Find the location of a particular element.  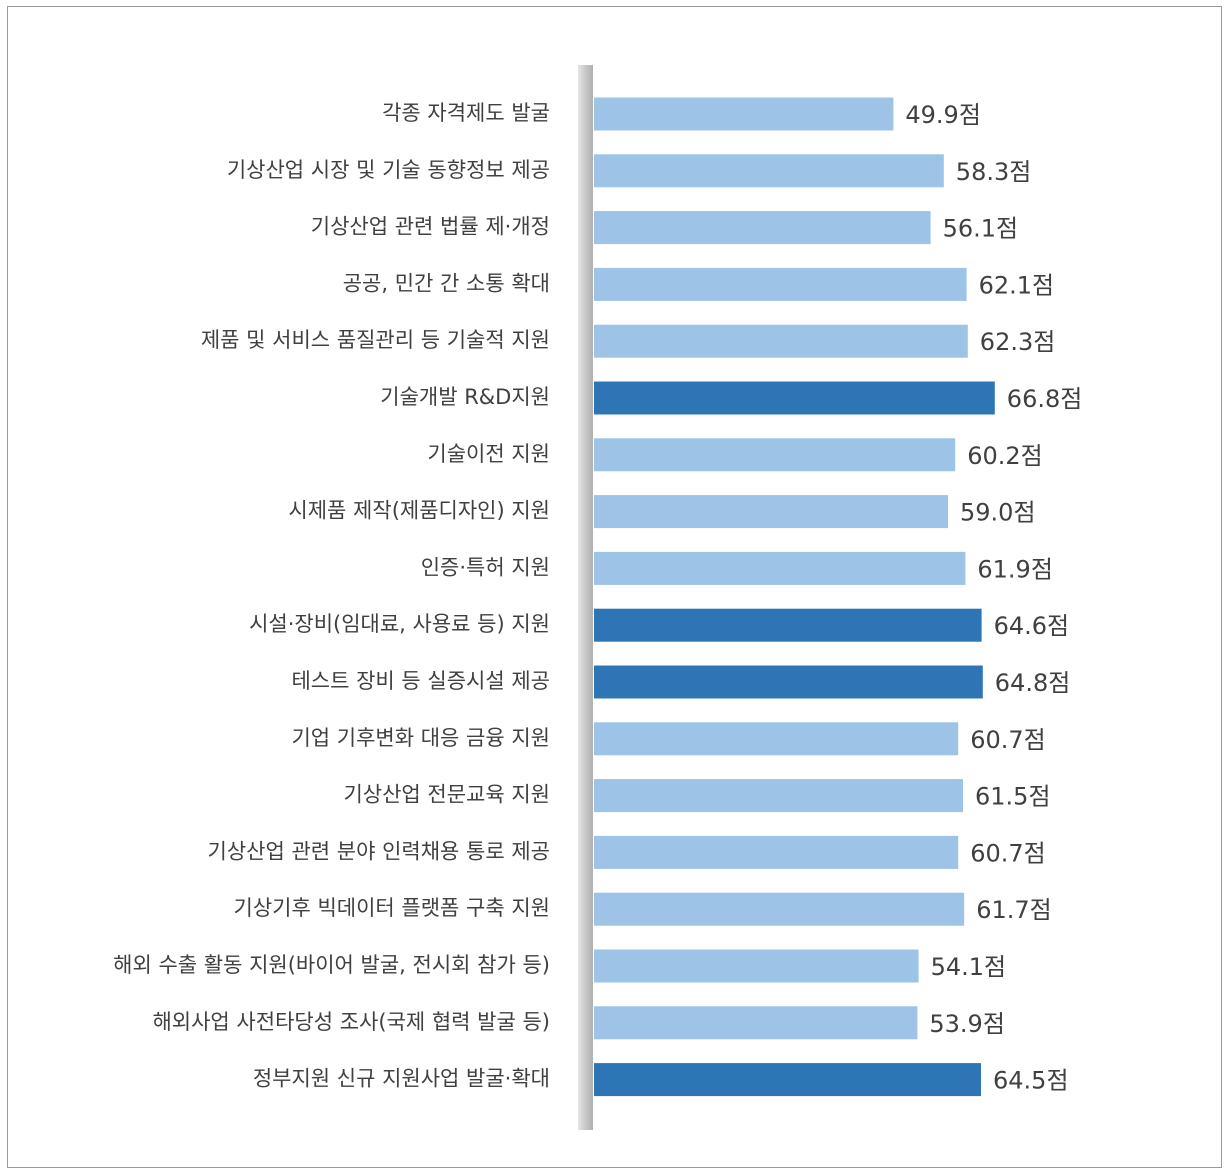

category-label: 인증·특허 지원 is located at coordinates (485, 567).